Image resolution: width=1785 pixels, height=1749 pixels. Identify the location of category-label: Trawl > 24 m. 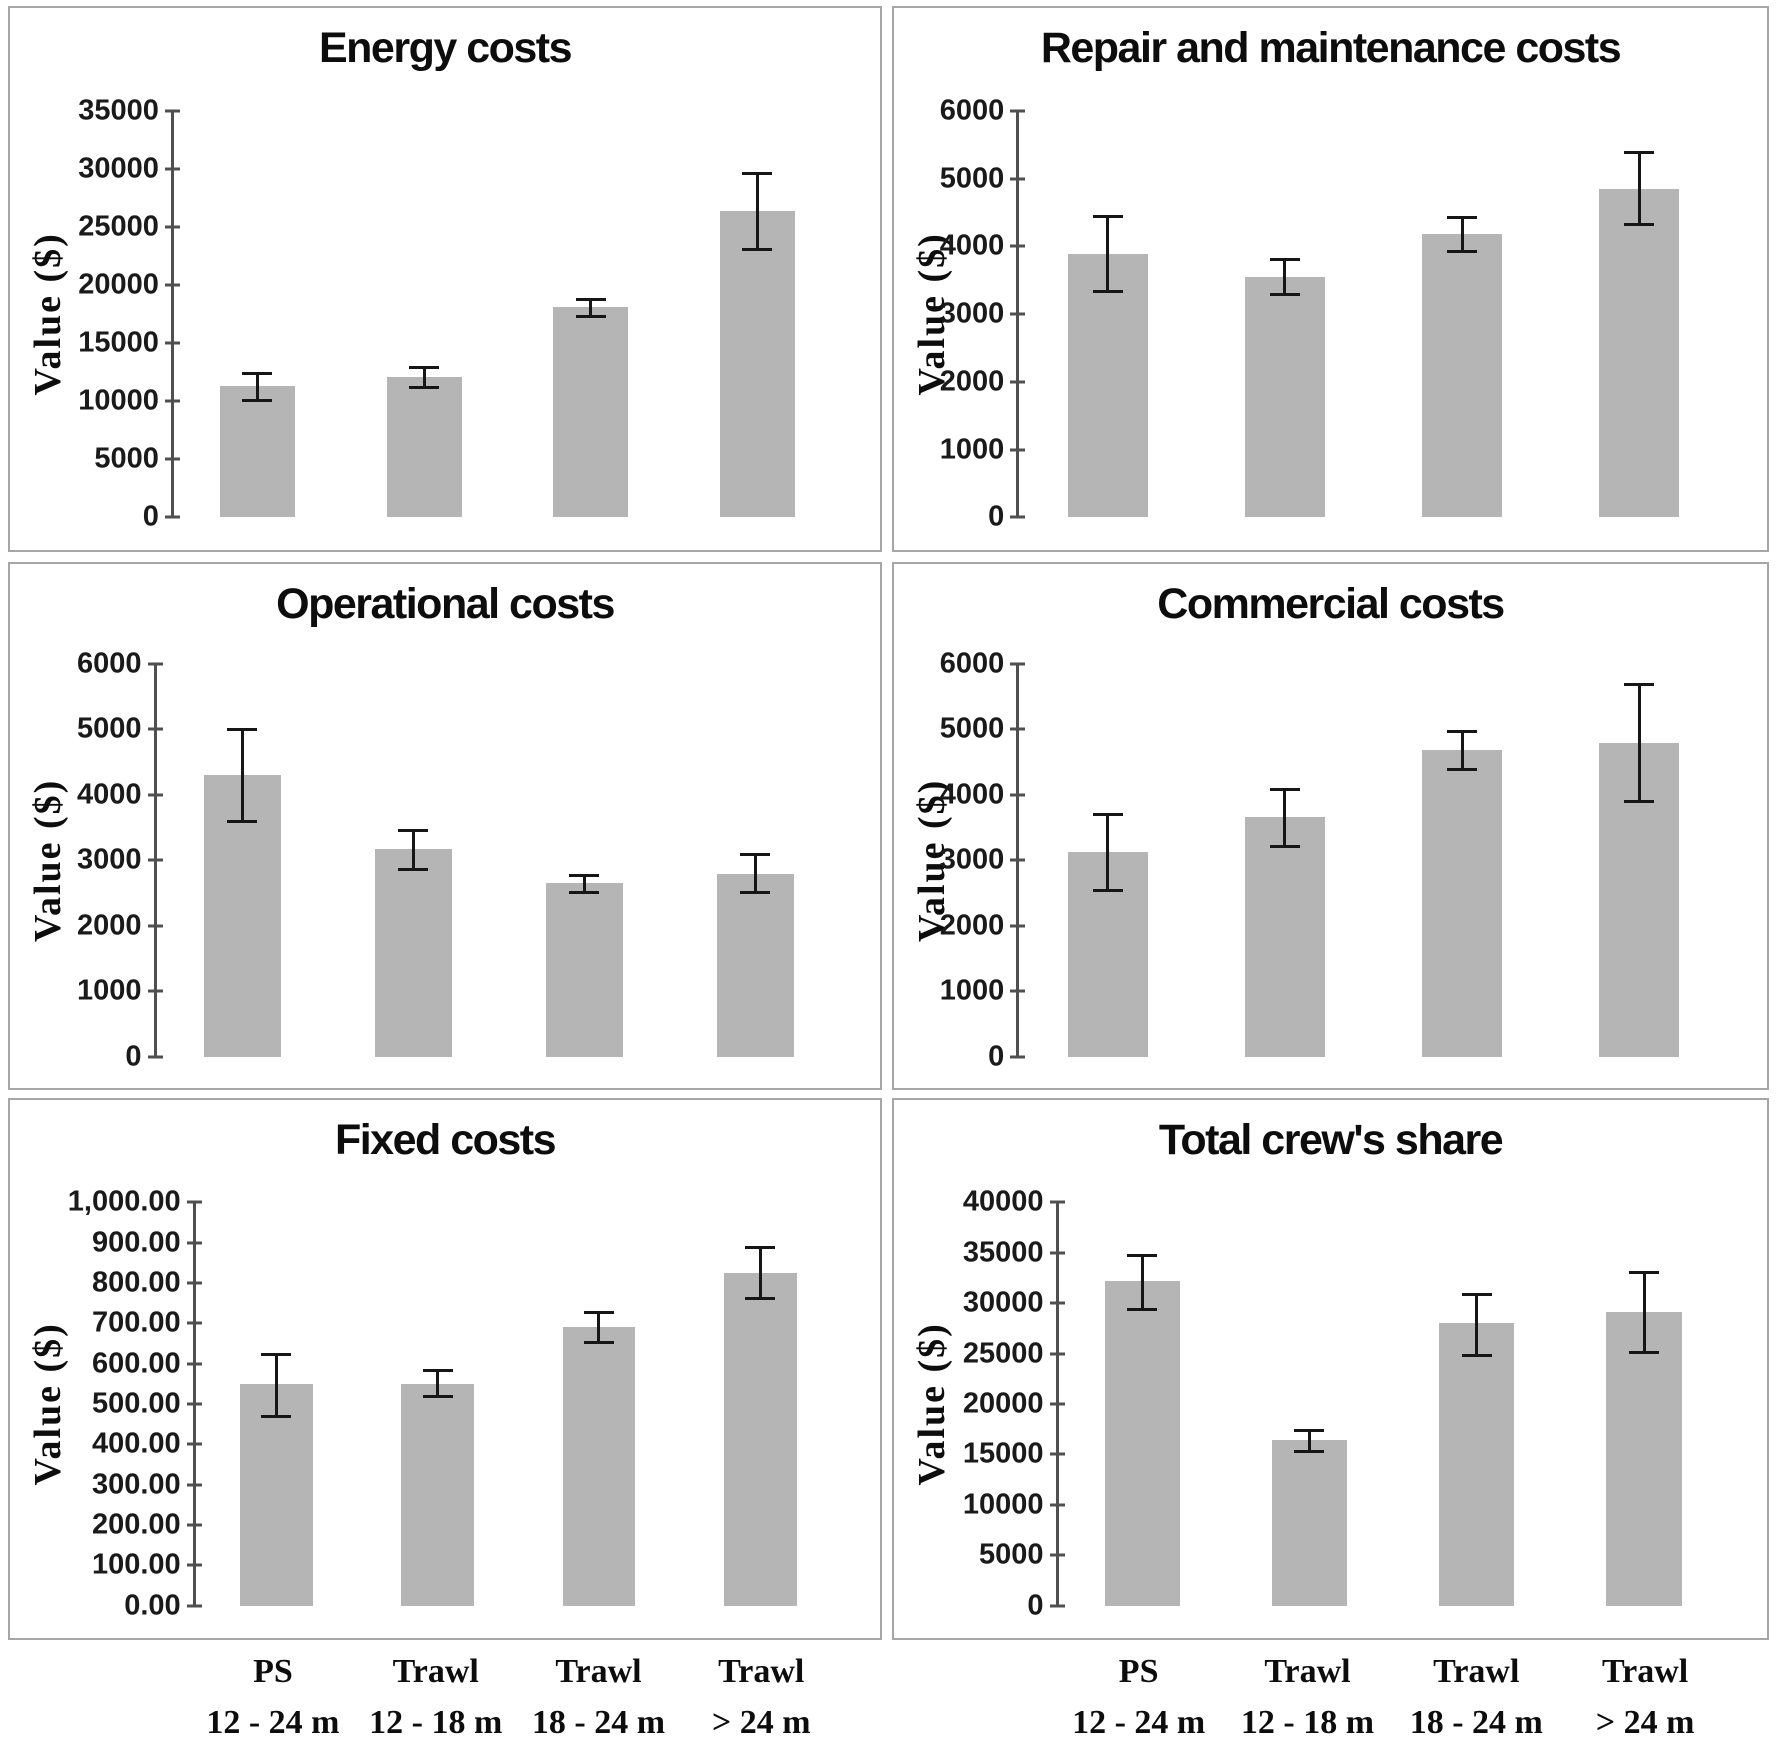
(1645, 1697).